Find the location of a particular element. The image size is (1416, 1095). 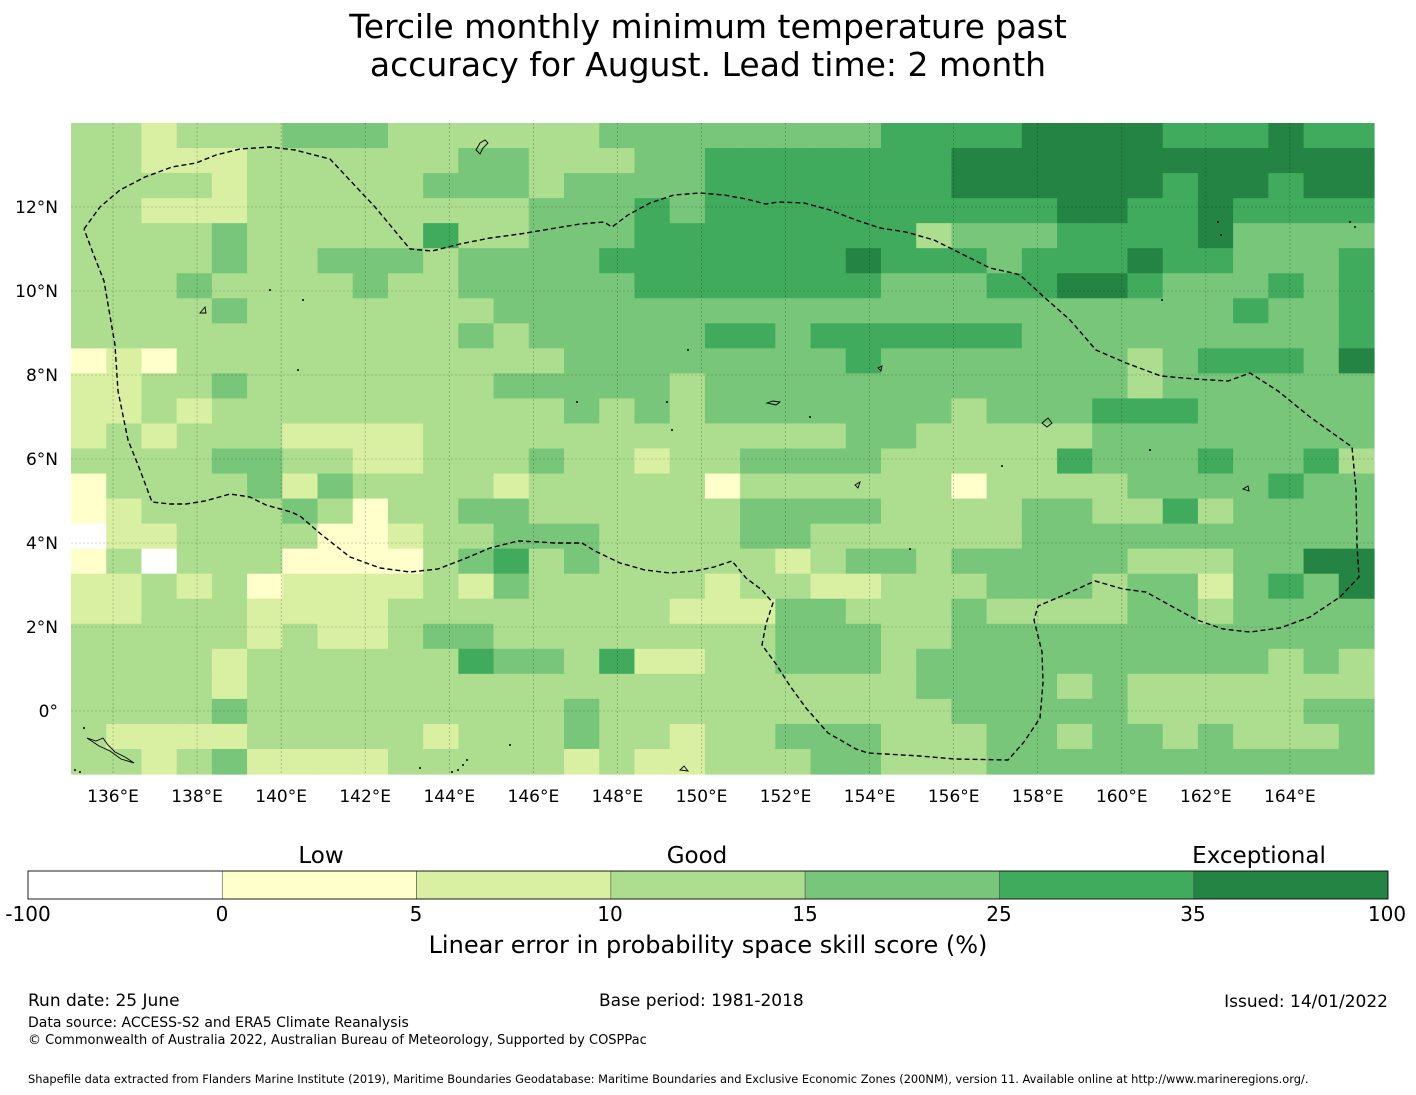

latitude-labels: 12°N 10°N 8°N 6°N 4°N 2°N 0° is located at coordinates (36, 460).